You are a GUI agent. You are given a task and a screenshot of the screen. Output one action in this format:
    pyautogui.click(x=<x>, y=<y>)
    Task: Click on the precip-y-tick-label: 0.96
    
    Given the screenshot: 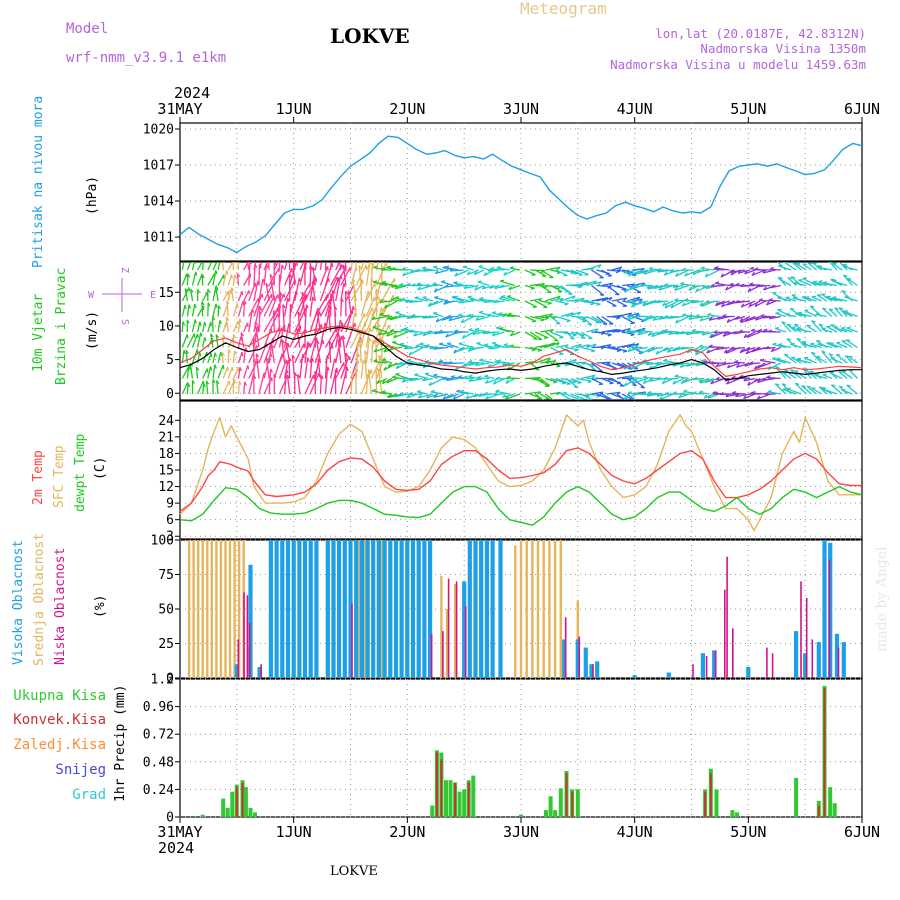 What is the action you would take?
    pyautogui.click(x=158, y=707)
    